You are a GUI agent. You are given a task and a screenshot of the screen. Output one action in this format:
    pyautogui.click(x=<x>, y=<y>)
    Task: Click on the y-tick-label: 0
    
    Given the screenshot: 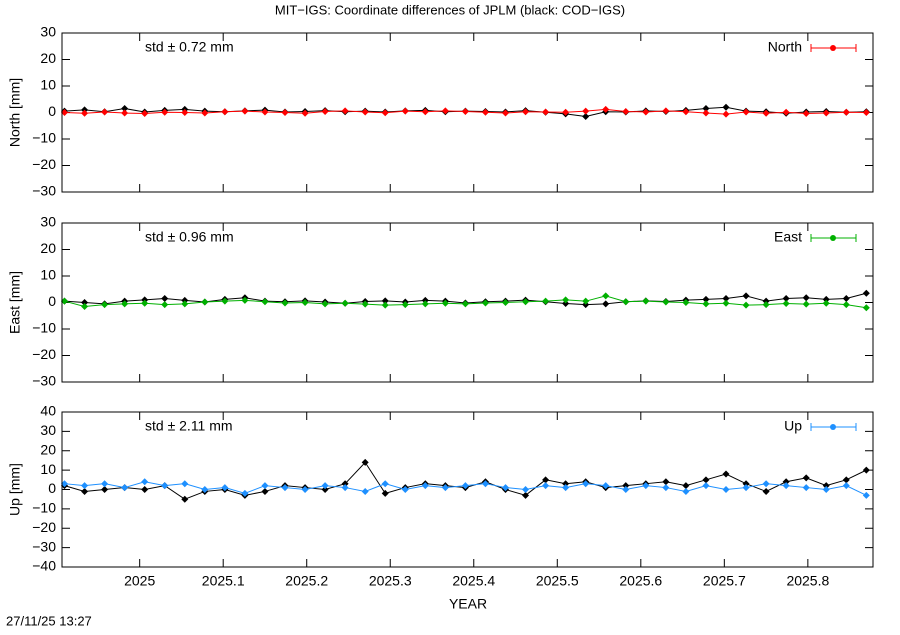 What is the action you would take?
    pyautogui.click(x=52, y=488)
    